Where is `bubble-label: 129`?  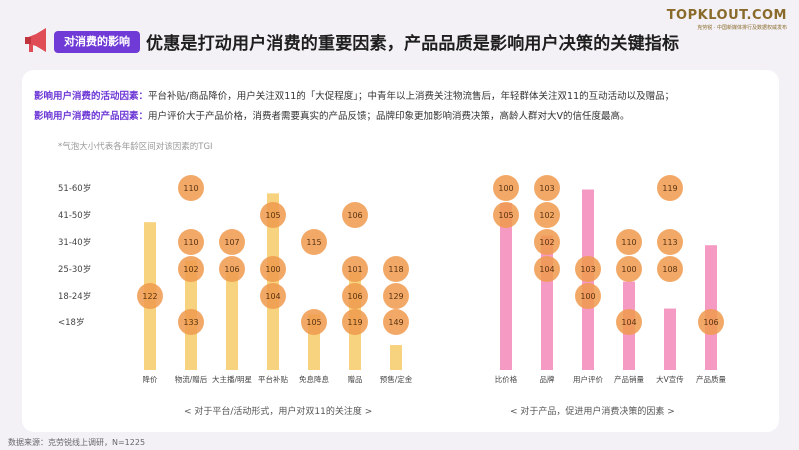 bubble-label: 129 is located at coordinates (395, 296).